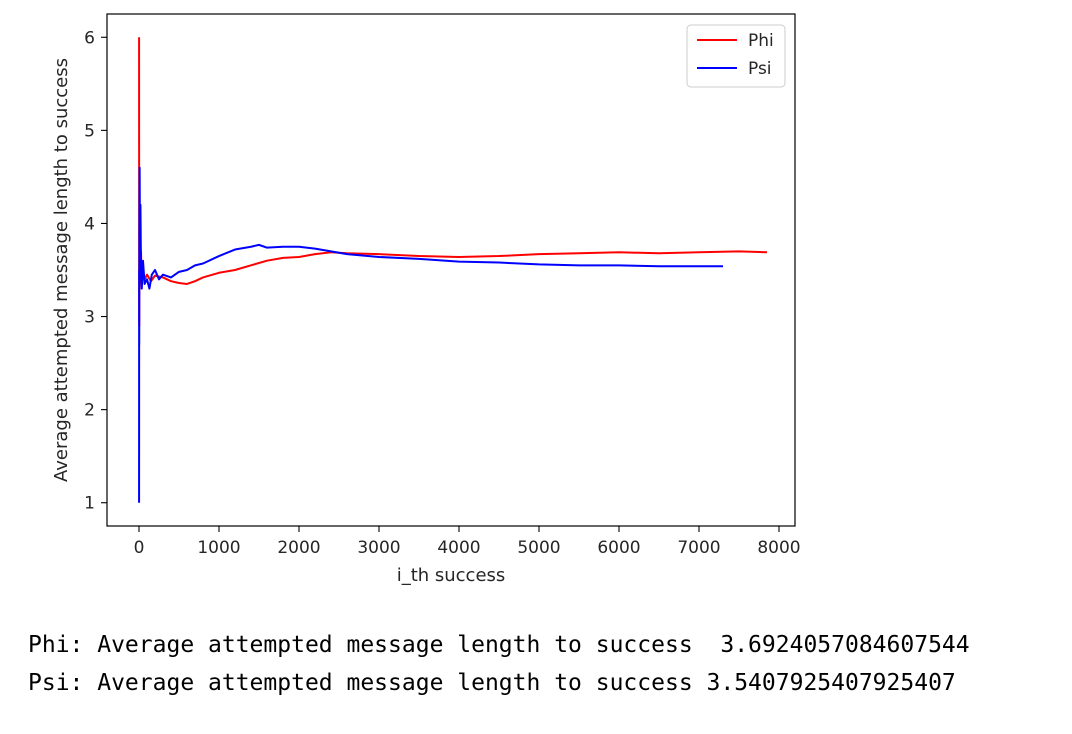 This screenshot has width=1072, height=734. I want to click on x-tick-label: 0, so click(139, 548).